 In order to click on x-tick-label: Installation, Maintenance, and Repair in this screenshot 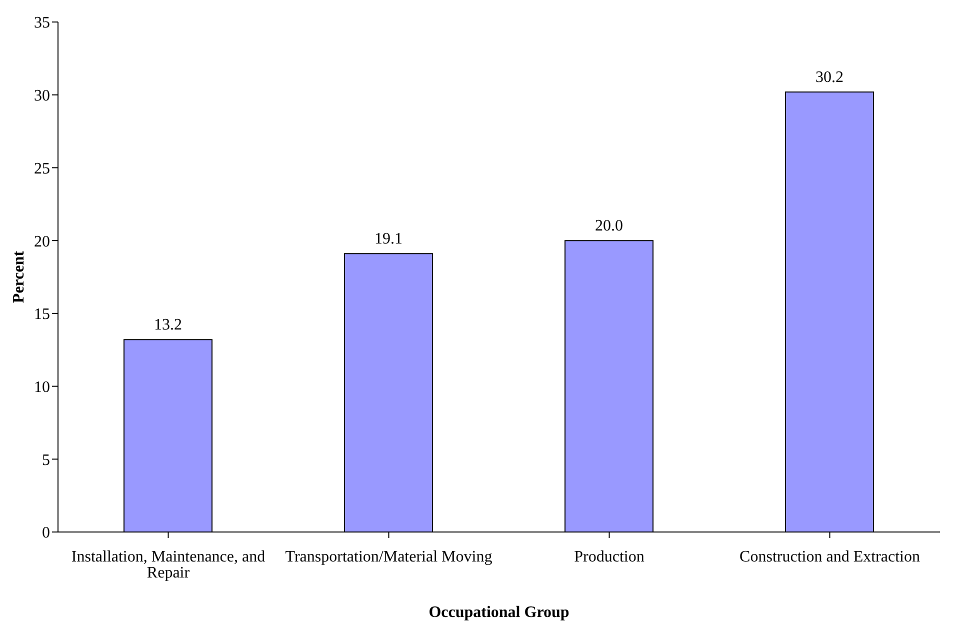, I will do `click(168, 565)`.